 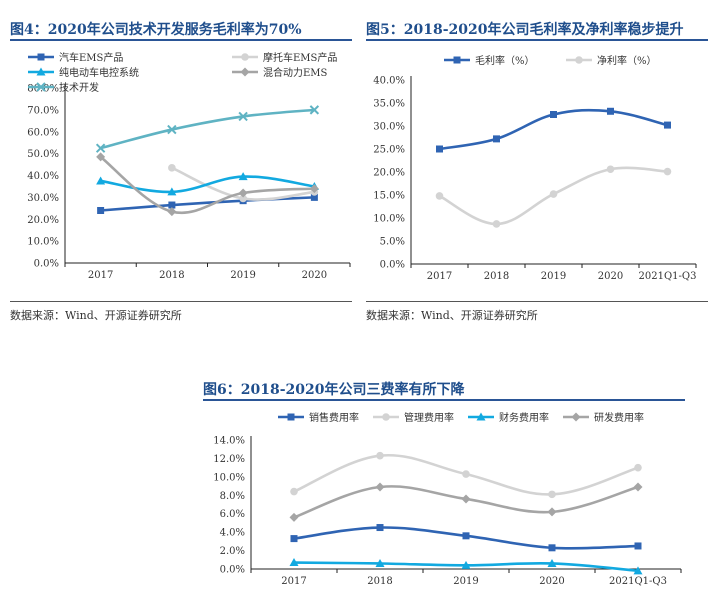 What do you see at coordinates (99, 72) in the screenshot?
I see `legend-label: 纯电动车电控系统` at bounding box center [99, 72].